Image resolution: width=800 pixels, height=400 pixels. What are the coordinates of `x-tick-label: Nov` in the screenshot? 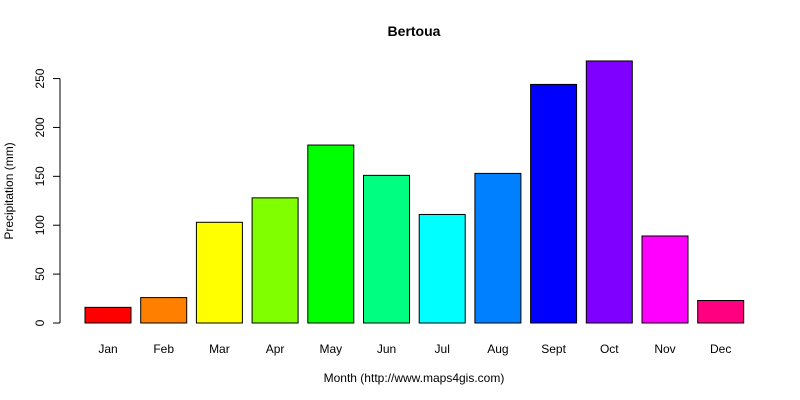 It's located at (664, 349).